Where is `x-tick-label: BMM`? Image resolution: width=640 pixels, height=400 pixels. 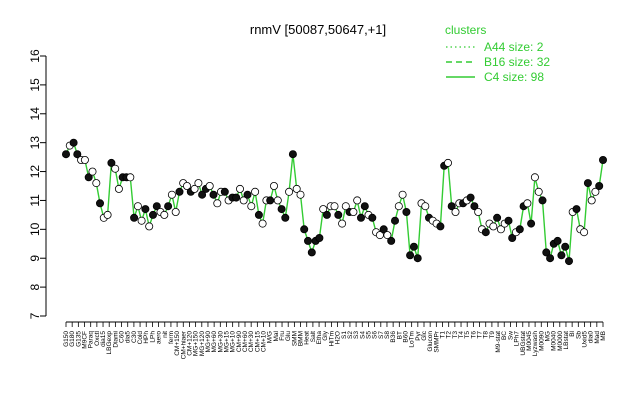
x-tick-label: BMM is located at coordinates (301, 338).